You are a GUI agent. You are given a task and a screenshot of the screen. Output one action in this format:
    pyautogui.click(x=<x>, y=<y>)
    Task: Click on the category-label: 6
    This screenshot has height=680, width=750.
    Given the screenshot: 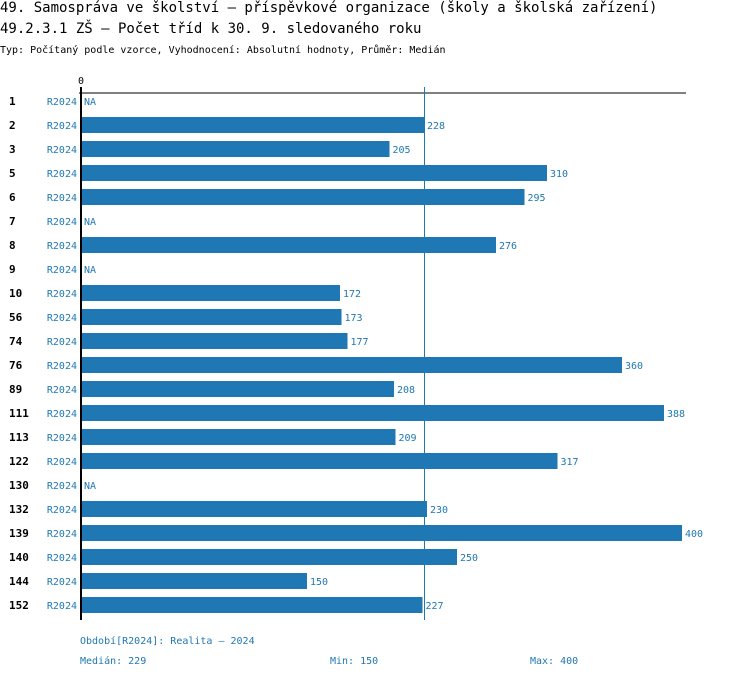 What is the action you would take?
    pyautogui.click(x=12, y=197)
    